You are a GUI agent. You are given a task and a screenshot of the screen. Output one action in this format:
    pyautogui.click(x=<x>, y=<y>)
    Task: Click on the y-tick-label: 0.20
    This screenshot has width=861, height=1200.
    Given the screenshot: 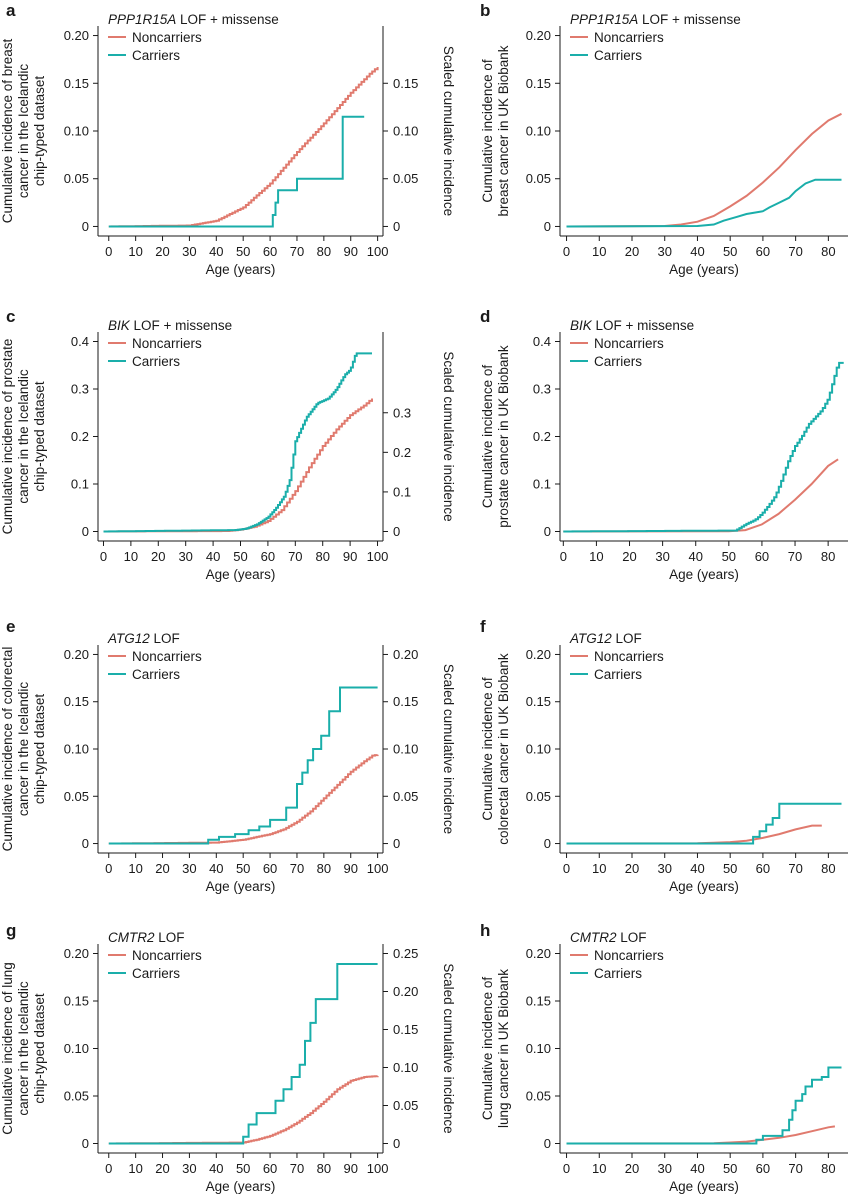 What is the action you would take?
    pyautogui.click(x=76, y=35)
    